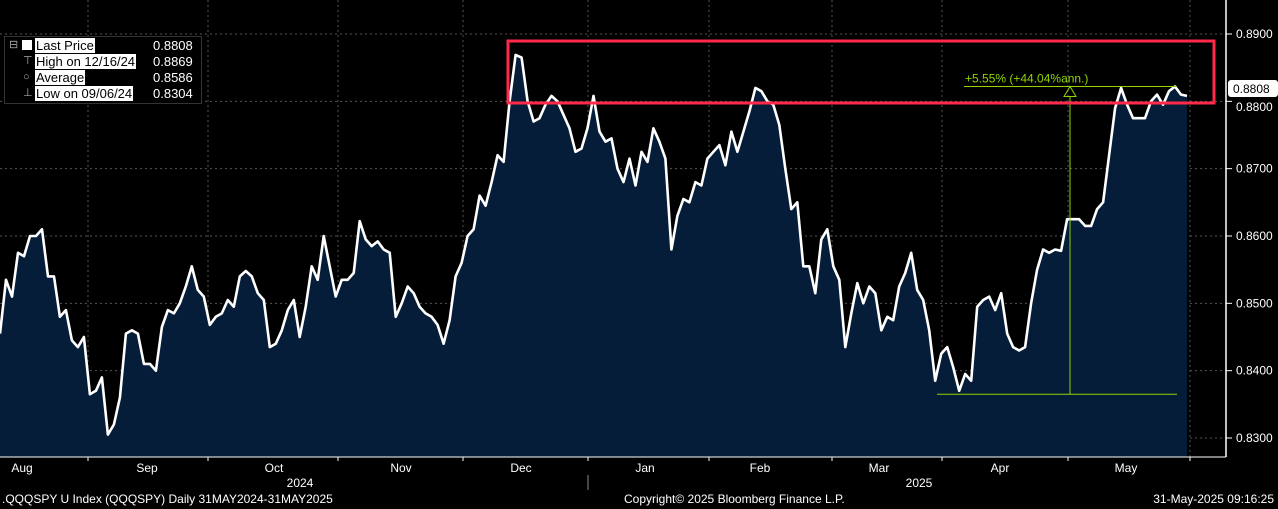  Describe the element at coordinates (1126, 468) in the screenshot. I see `x-tick-label: May` at that location.